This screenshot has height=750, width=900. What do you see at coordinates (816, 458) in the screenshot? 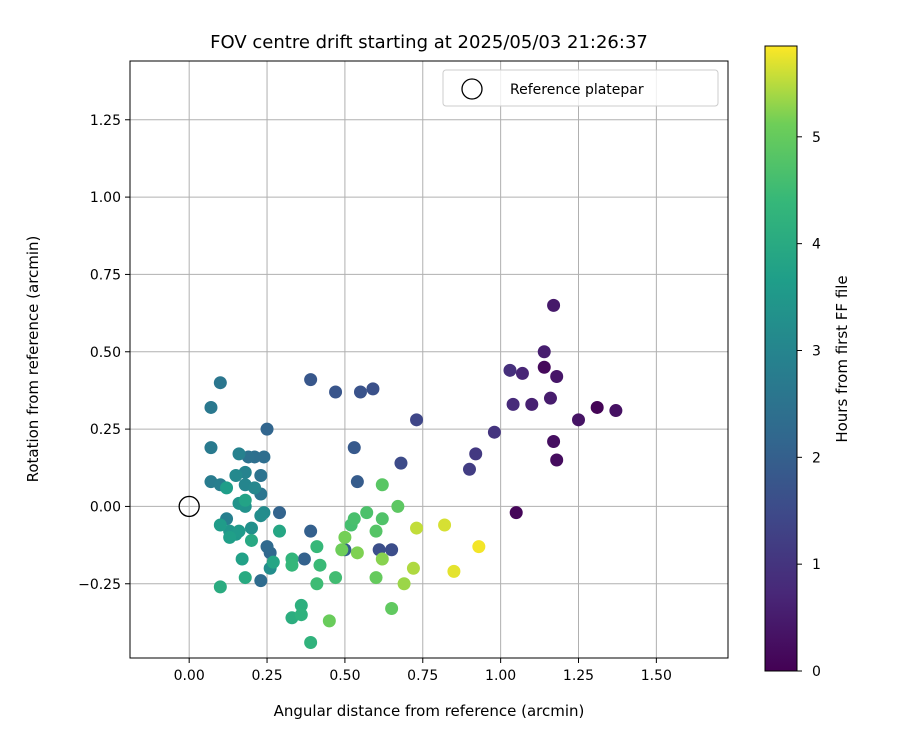
I see `colorbar-tick-label: 2` at bounding box center [816, 458].